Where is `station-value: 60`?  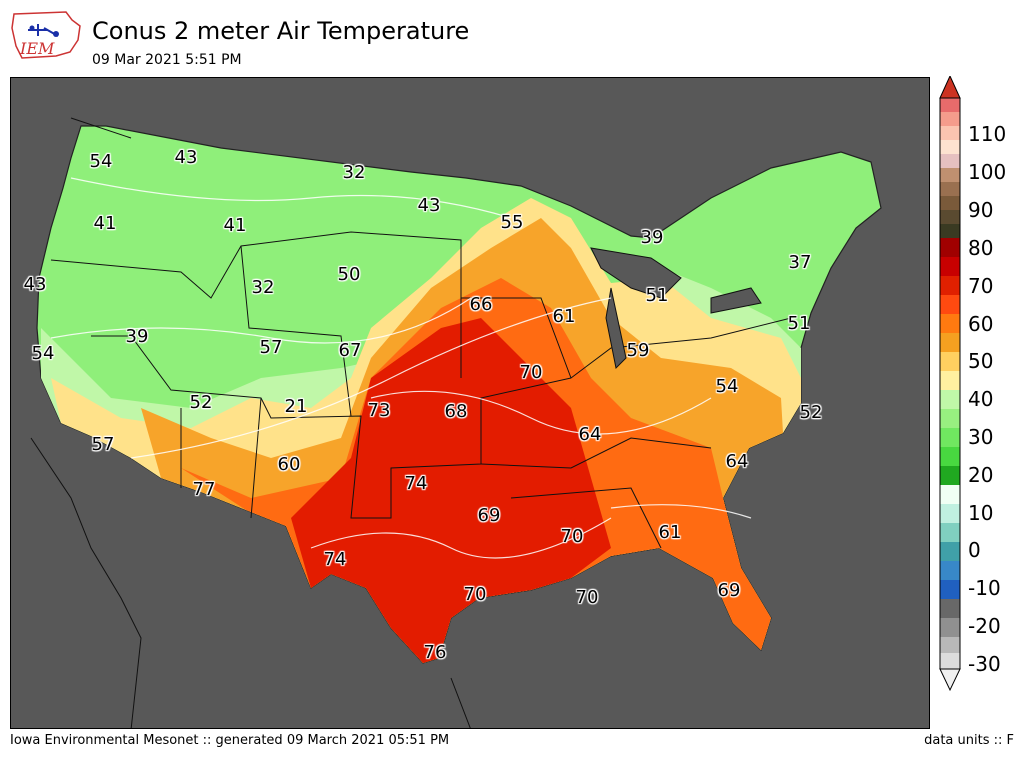 station-value: 60 is located at coordinates (289, 464).